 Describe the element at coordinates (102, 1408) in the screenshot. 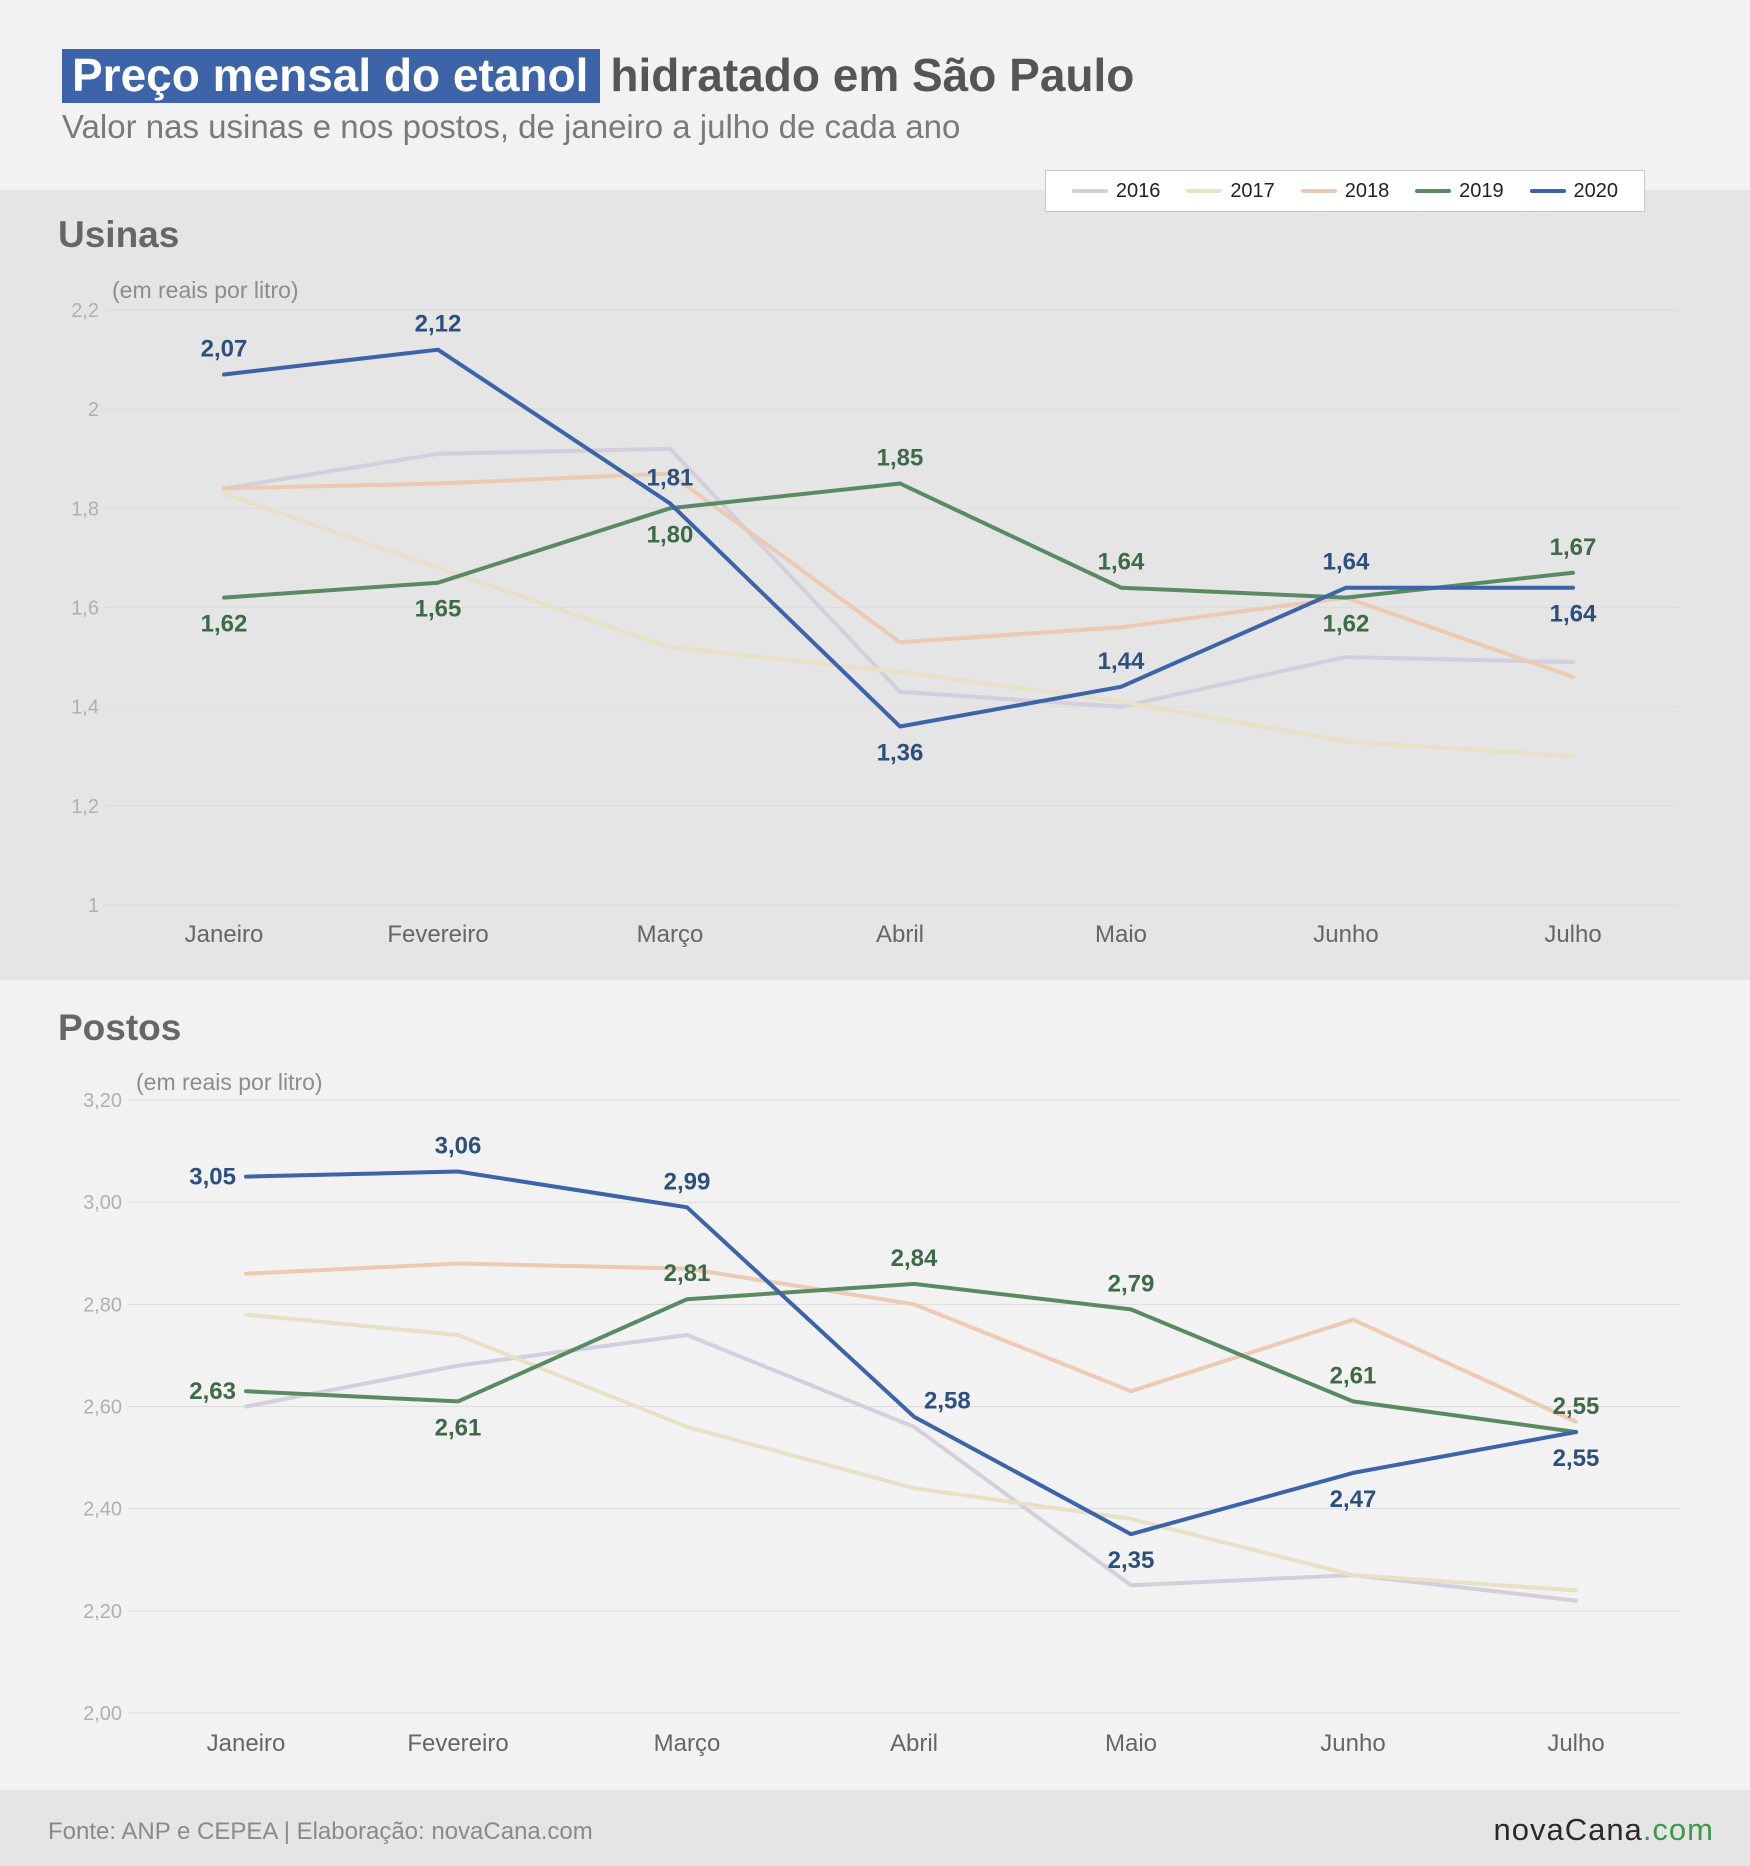

I see `postos-y-tick-label: 2,60` at that location.